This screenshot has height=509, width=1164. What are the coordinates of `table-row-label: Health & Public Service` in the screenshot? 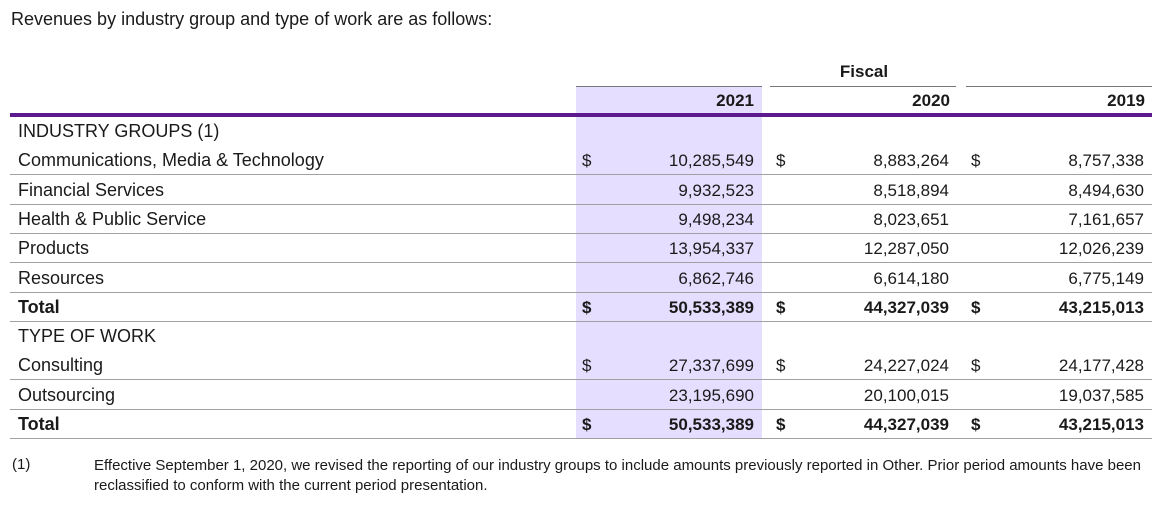 It's located at (112, 219).